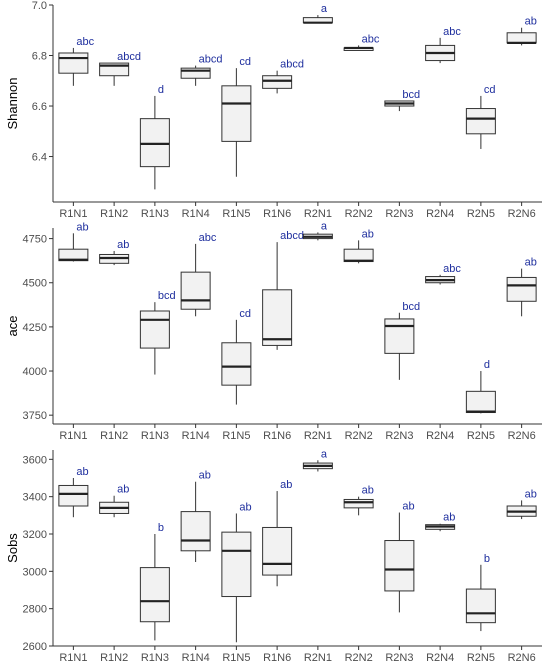  What do you see at coordinates (35, 572) in the screenshot?
I see `y-tick-label: 3000` at bounding box center [35, 572].